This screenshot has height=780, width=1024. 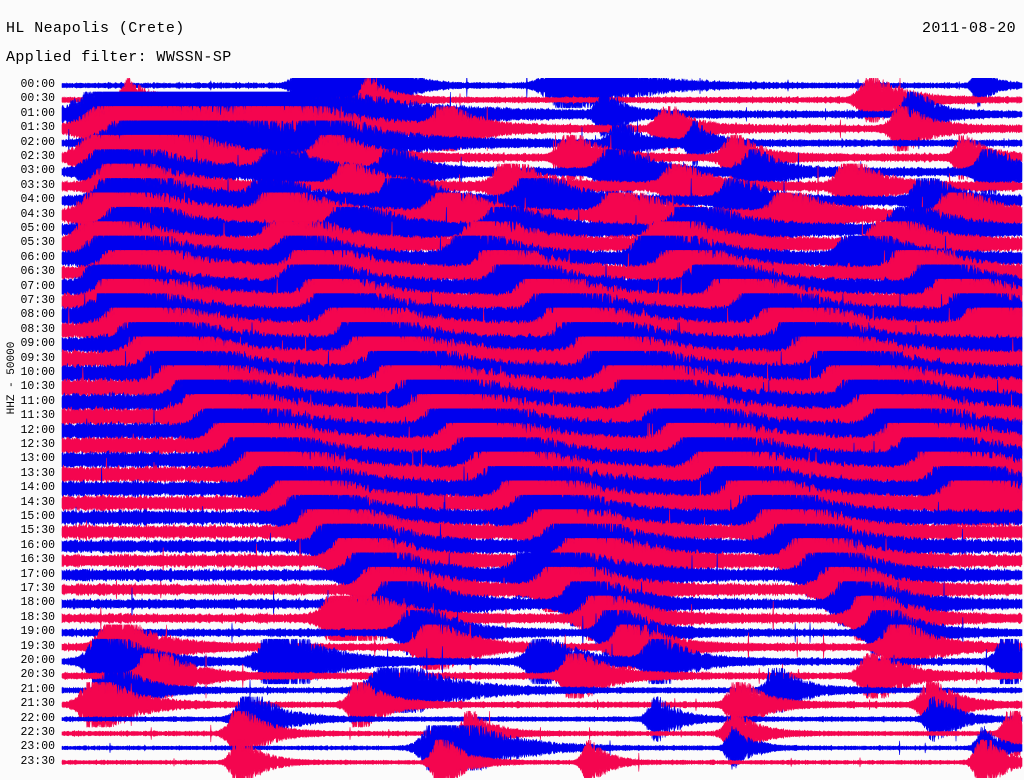 What do you see at coordinates (37, 718) in the screenshot?
I see `time-tick-label: 22:00` at bounding box center [37, 718].